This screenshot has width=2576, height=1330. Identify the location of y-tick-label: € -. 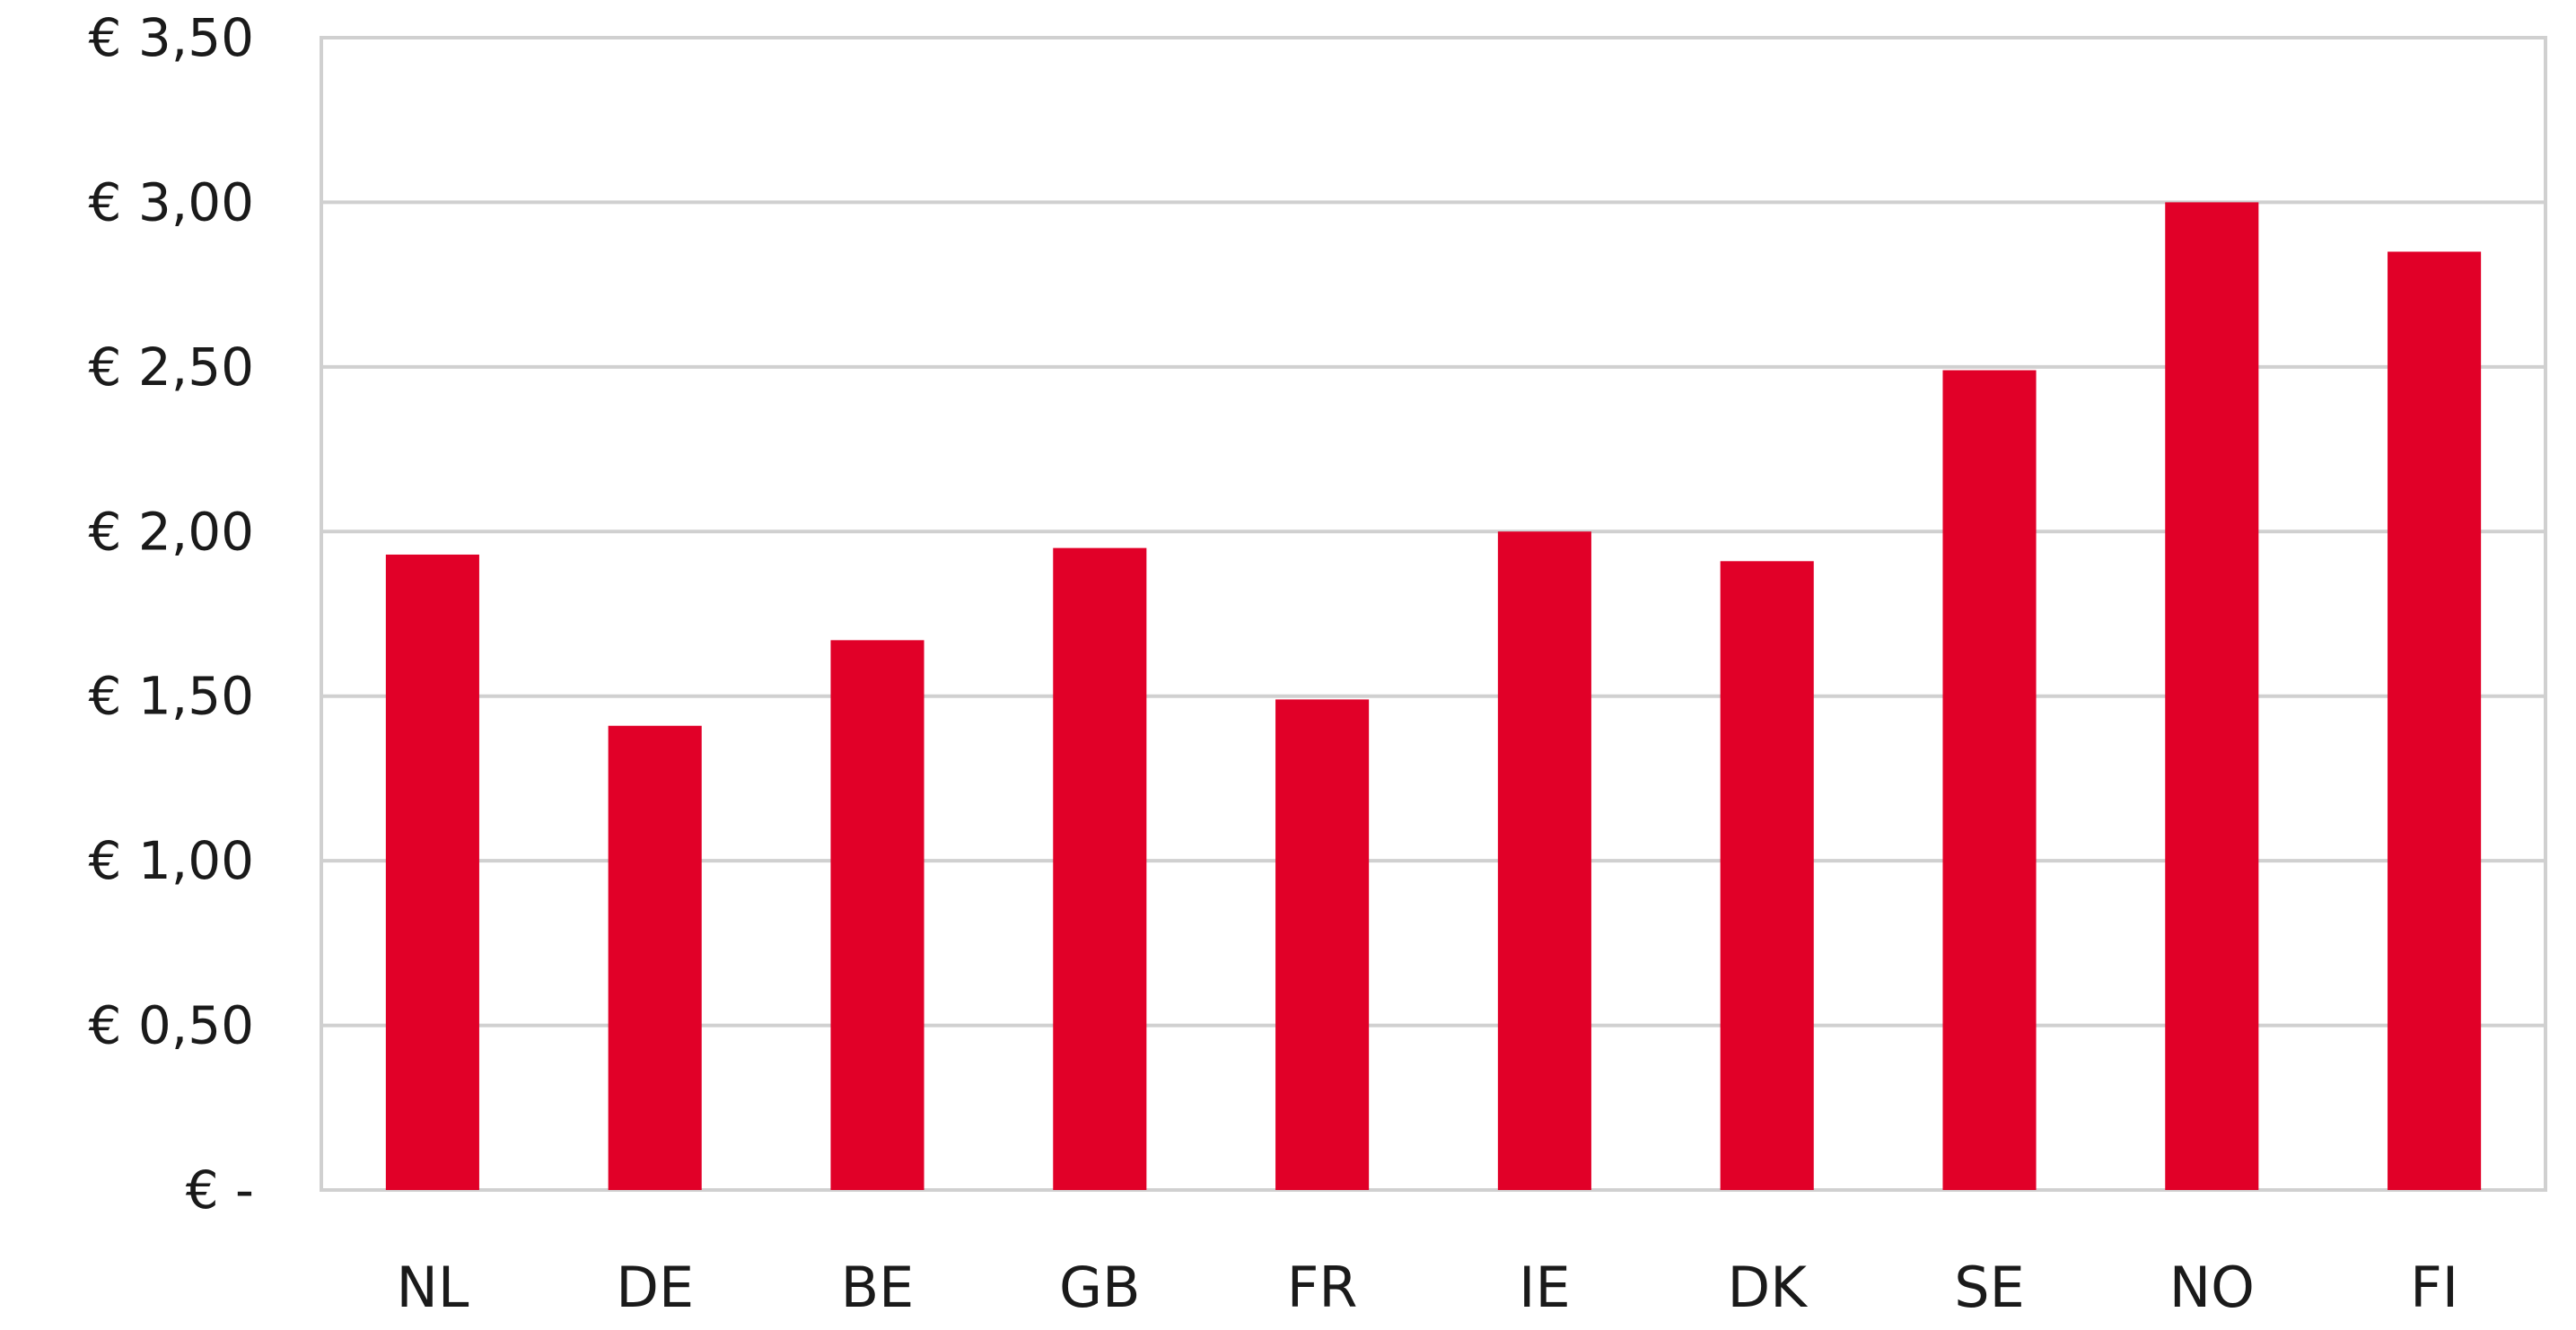
(220, 1190).